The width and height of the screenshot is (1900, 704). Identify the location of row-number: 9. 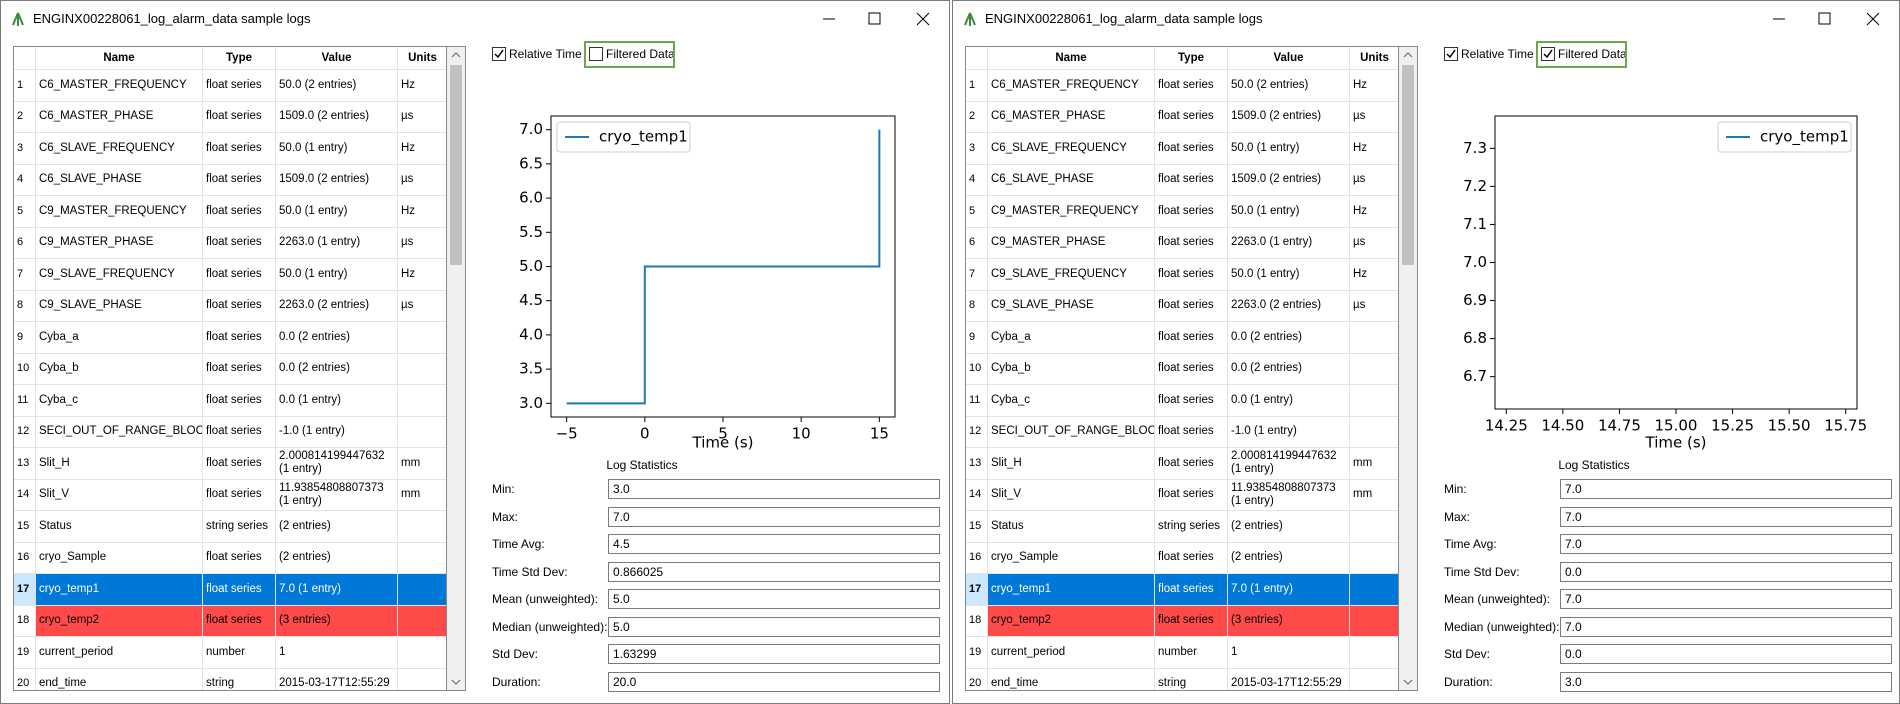
(25, 338).